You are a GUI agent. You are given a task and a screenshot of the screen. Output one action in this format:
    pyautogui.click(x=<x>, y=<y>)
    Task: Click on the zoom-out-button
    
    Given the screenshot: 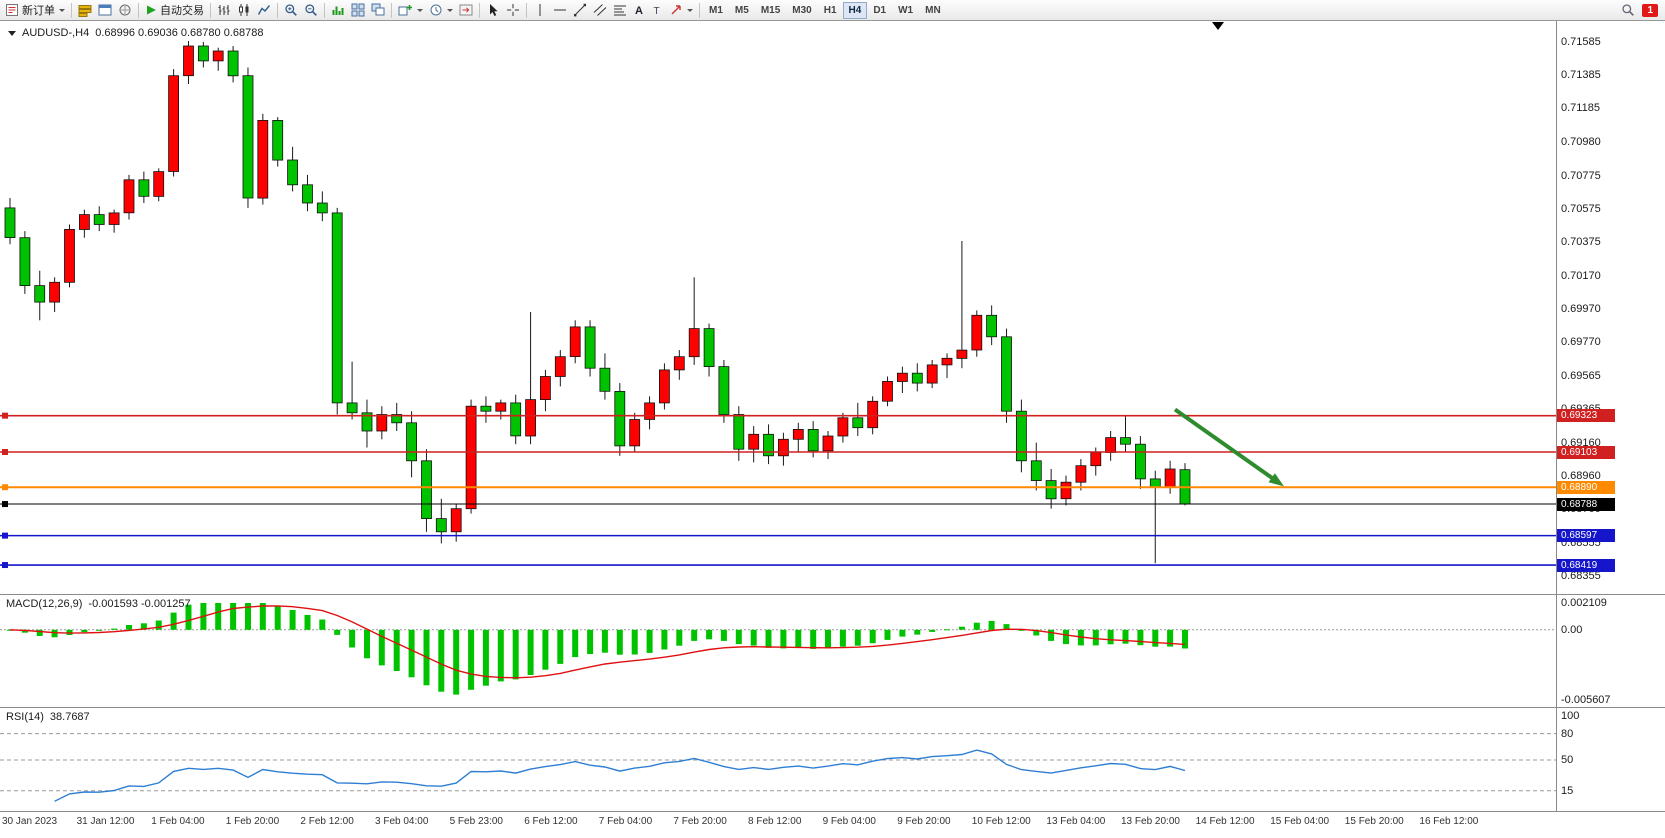 What is the action you would take?
    pyautogui.click(x=311, y=10)
    